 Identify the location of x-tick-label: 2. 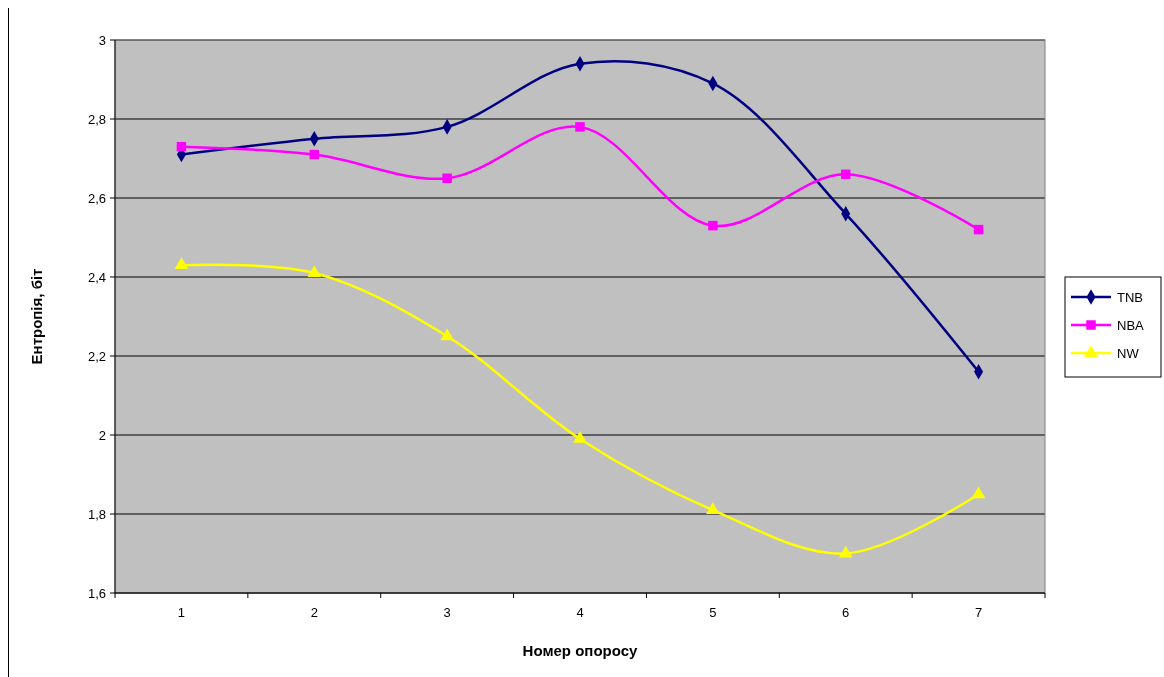
(314, 612).